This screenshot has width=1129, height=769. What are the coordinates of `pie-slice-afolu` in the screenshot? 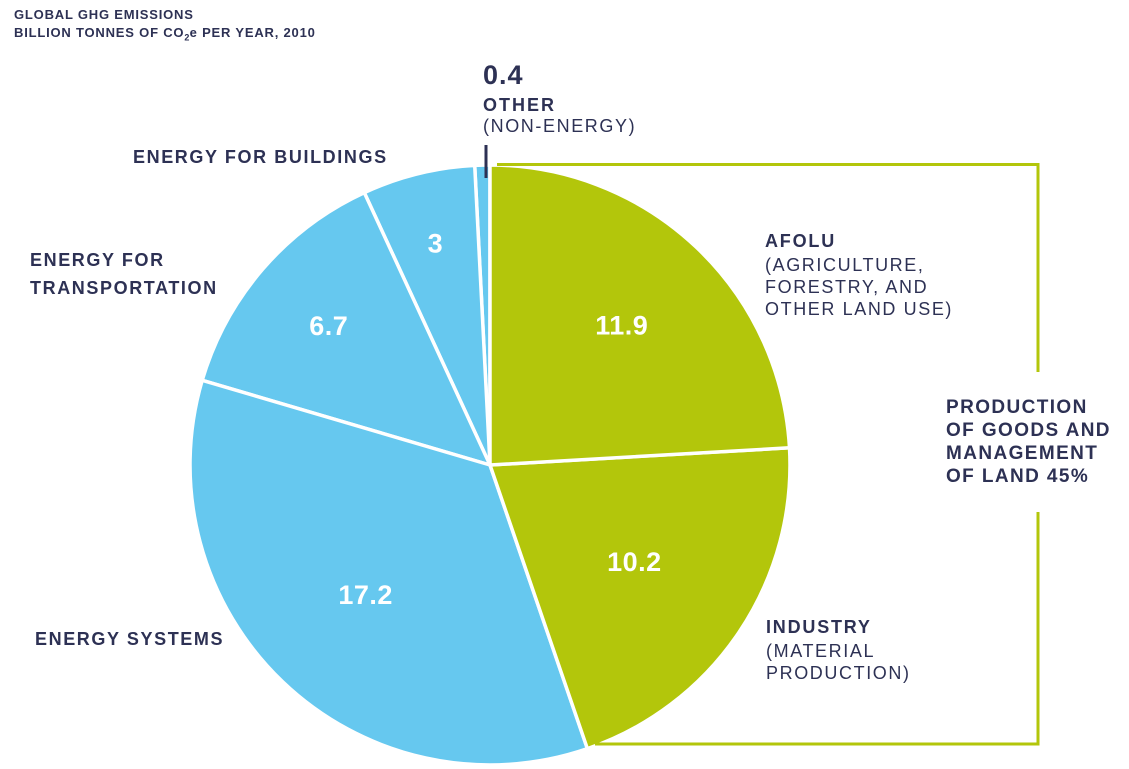 It's located at (640, 315).